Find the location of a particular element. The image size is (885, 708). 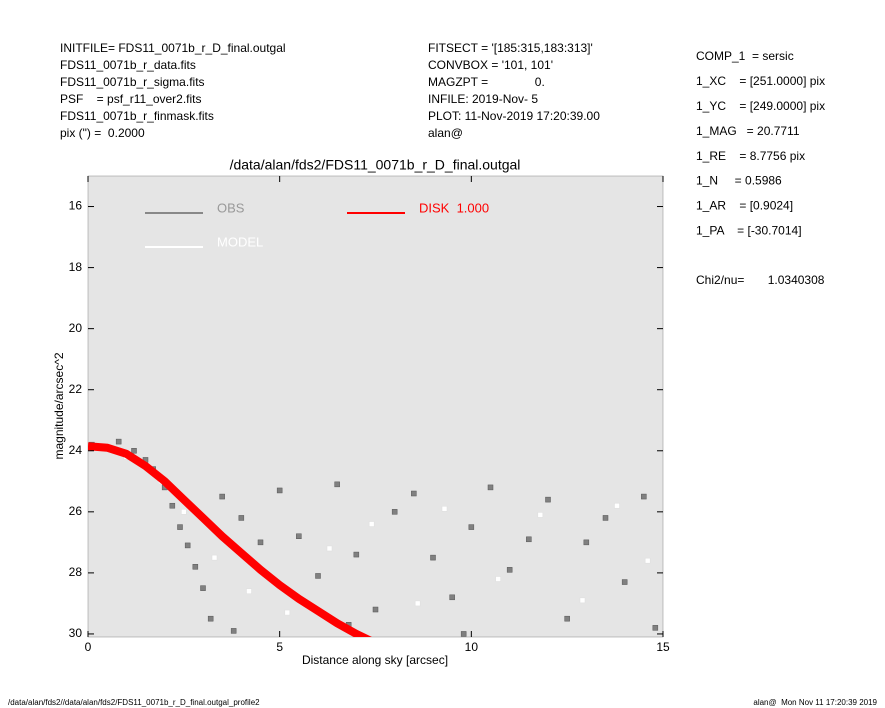

header-left-line: FDS11_0071b_r_data.fits is located at coordinates (128, 65).